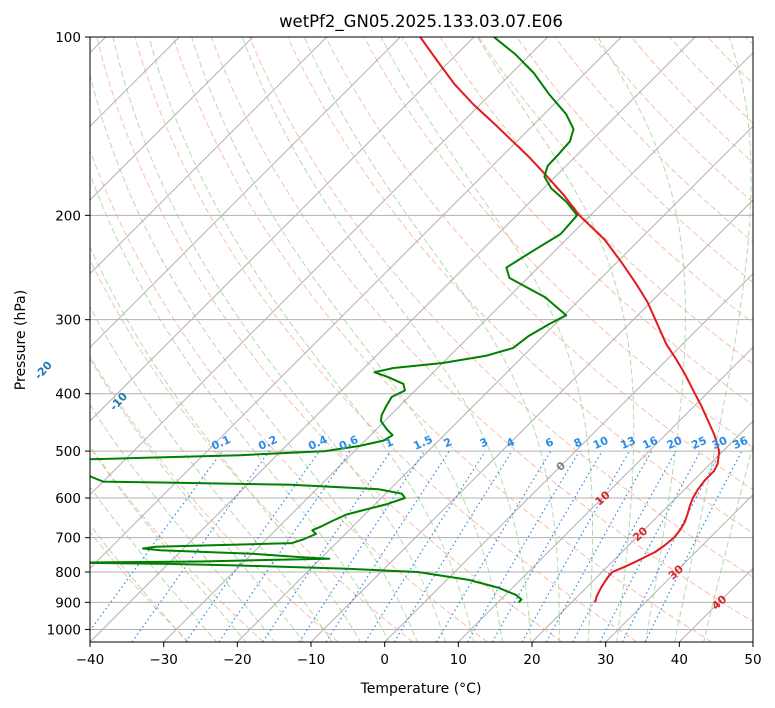  I want to click on y-tick-label: 100, so click(68, 38).